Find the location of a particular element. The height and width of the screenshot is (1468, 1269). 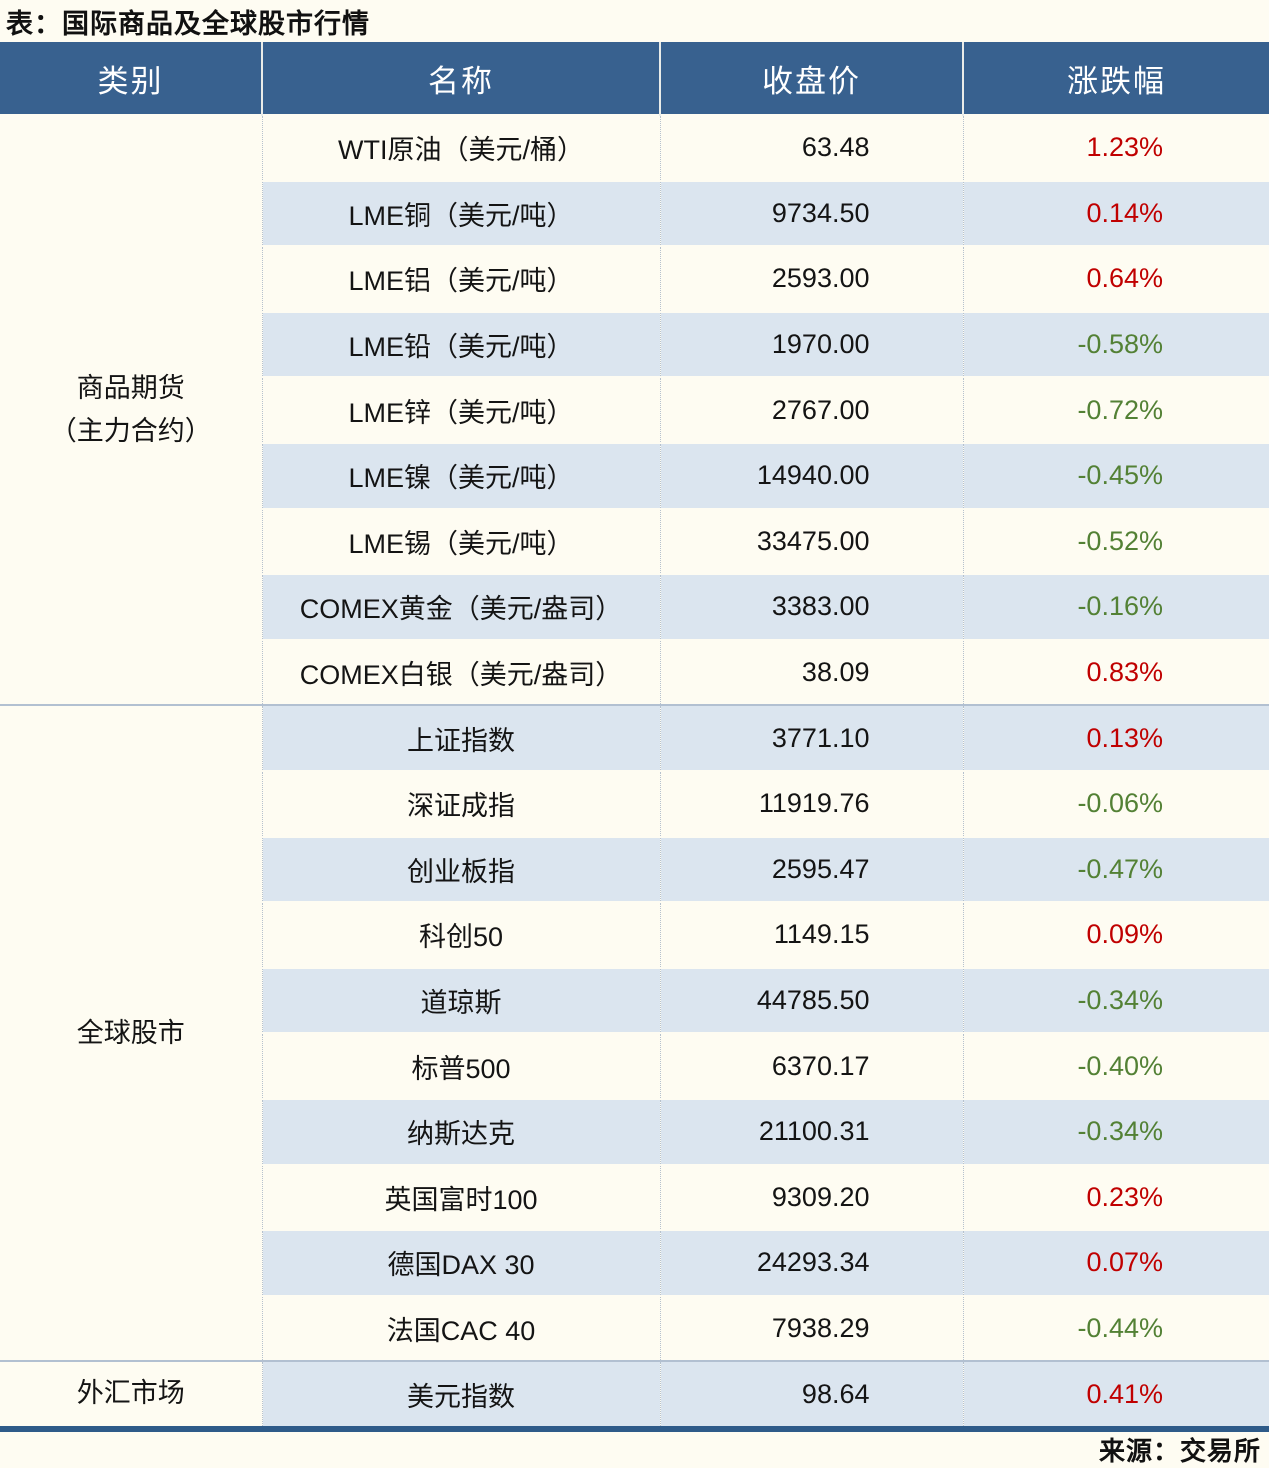

close-price: 14940.00 is located at coordinates (811, 475).